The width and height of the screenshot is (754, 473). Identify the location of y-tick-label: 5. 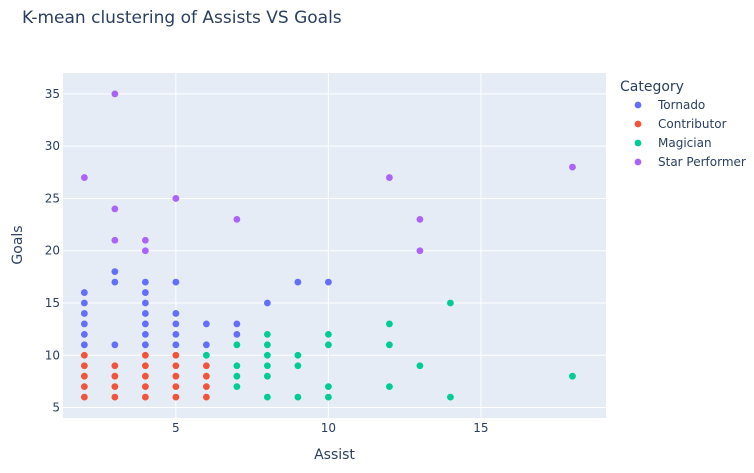
(56, 408).